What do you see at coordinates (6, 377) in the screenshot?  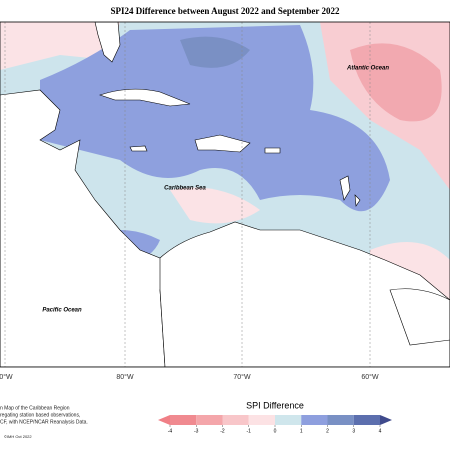 I see `lon-label: 0°W` at bounding box center [6, 377].